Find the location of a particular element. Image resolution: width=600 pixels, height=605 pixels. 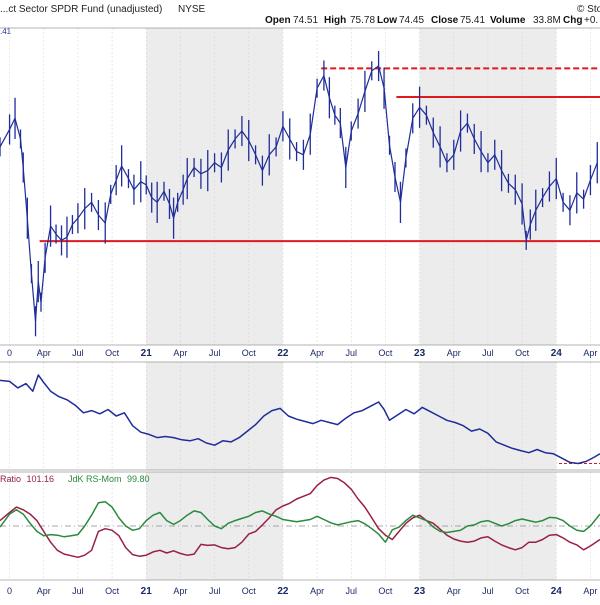

ohlc-low-value: 74.45 is located at coordinates (411, 20).